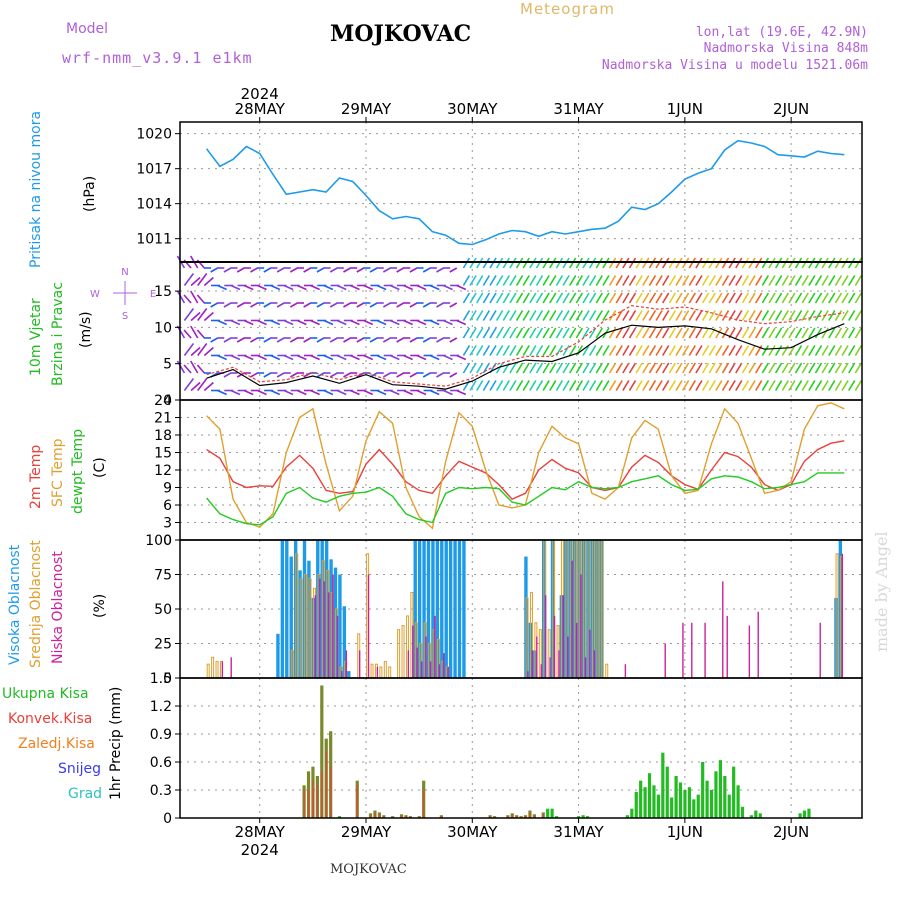 The height and width of the screenshot is (900, 900). I want to click on model-name: wrf-nmm_v3.9.1 e1km, so click(157, 58).